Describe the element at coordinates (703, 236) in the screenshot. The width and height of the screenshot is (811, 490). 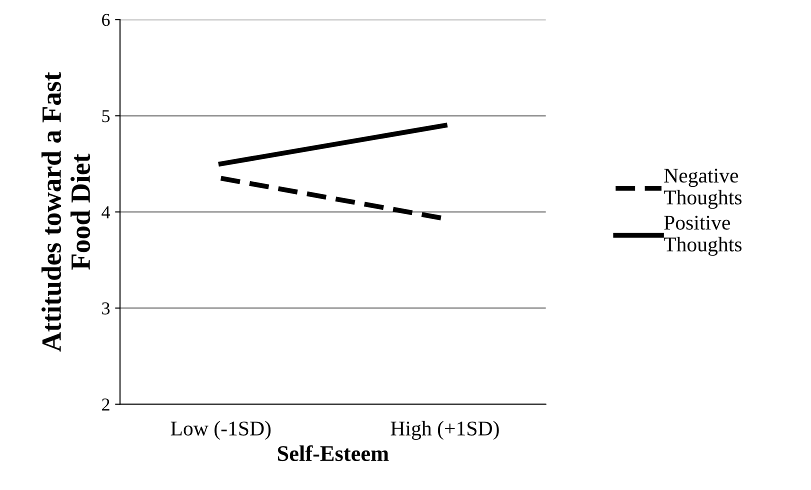
I see `legend-label: Positive Thoughts` at that location.